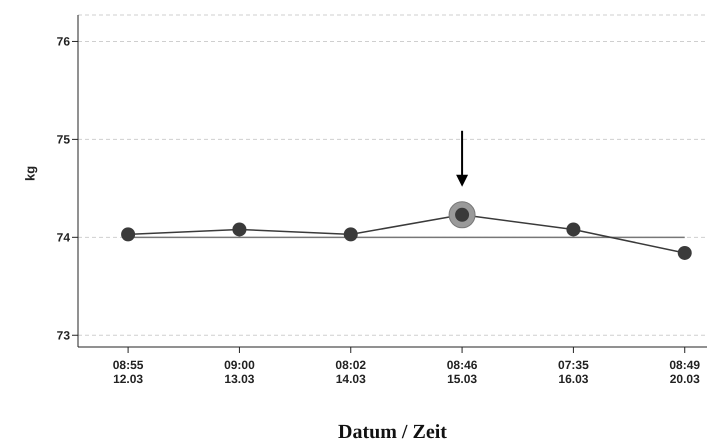 The height and width of the screenshot is (448, 707). What do you see at coordinates (30, 173) in the screenshot?
I see `y-axis-title: kg` at bounding box center [30, 173].